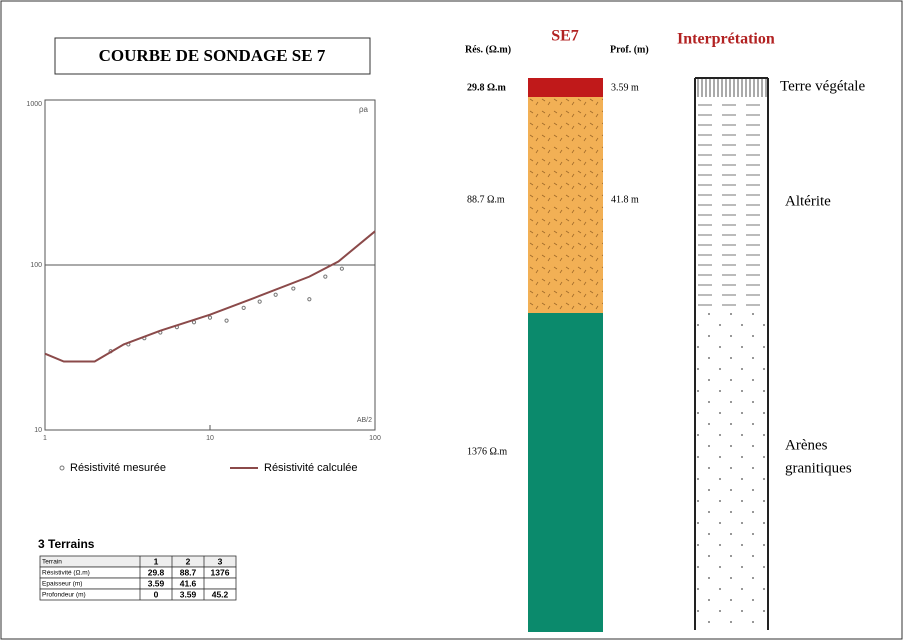 This screenshot has height=640, width=903. Describe the element at coordinates (156, 594) in the screenshot. I see `table-cell: 0` at that location.